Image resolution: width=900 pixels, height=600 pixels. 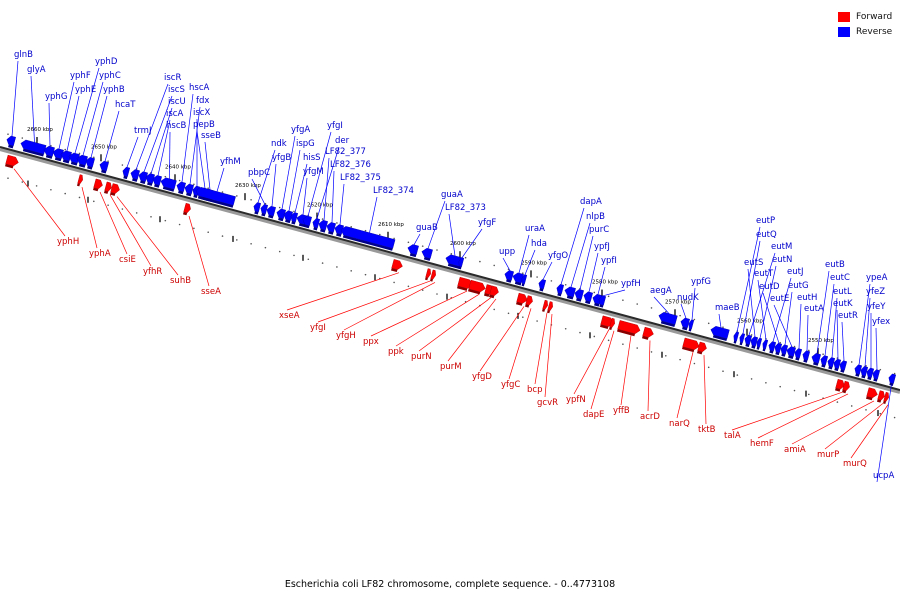 What do you see at coordinates (865, 24) in the screenshot?
I see `legend: Forward Reverse` at bounding box center [865, 24].